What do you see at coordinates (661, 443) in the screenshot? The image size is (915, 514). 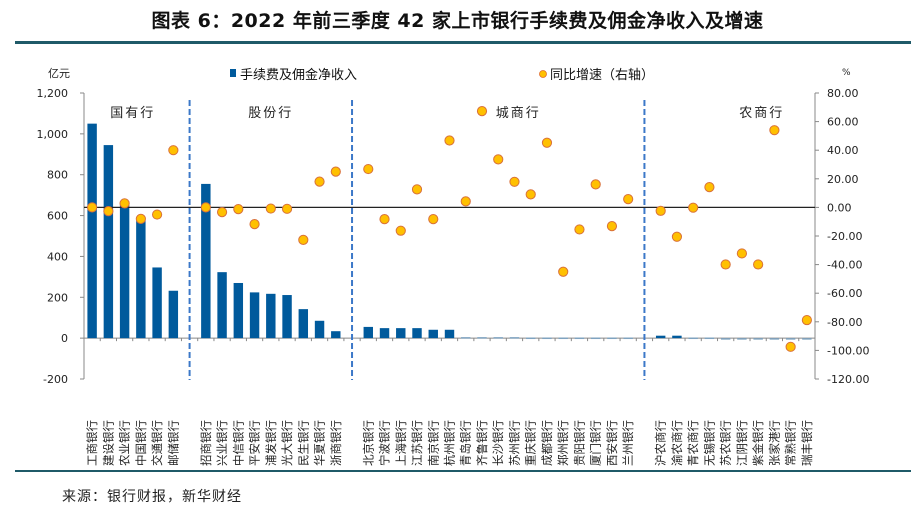 I see `category-label: 沪农商行` at bounding box center [661, 443].